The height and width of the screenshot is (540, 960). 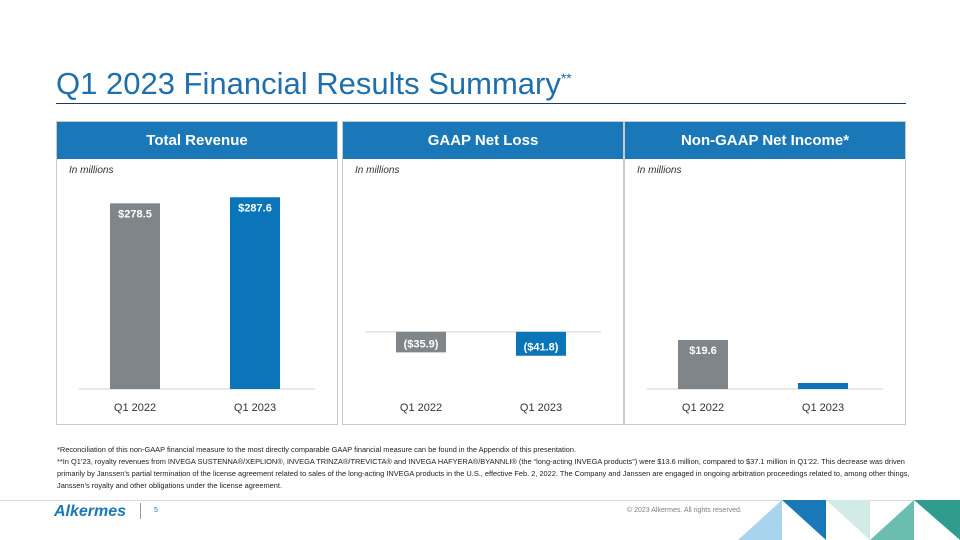 I want to click on copyright: © 2023 Alkermes. All rights reserved., so click(x=684, y=510).